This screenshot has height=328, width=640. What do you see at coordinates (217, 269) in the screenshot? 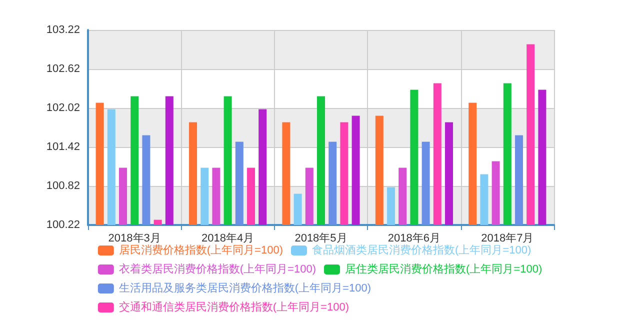
I see `legend-label: 衣着类居民消费价格指数(上年同月=100)` at bounding box center [217, 269].